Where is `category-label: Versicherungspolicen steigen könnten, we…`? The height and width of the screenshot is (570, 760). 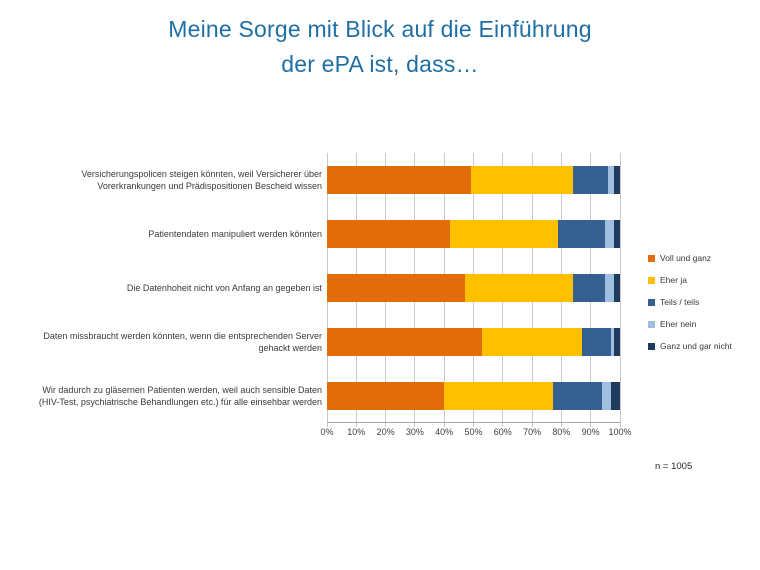
category-label: Versicherungspolicen steigen könnten, we… is located at coordinates (201, 179).